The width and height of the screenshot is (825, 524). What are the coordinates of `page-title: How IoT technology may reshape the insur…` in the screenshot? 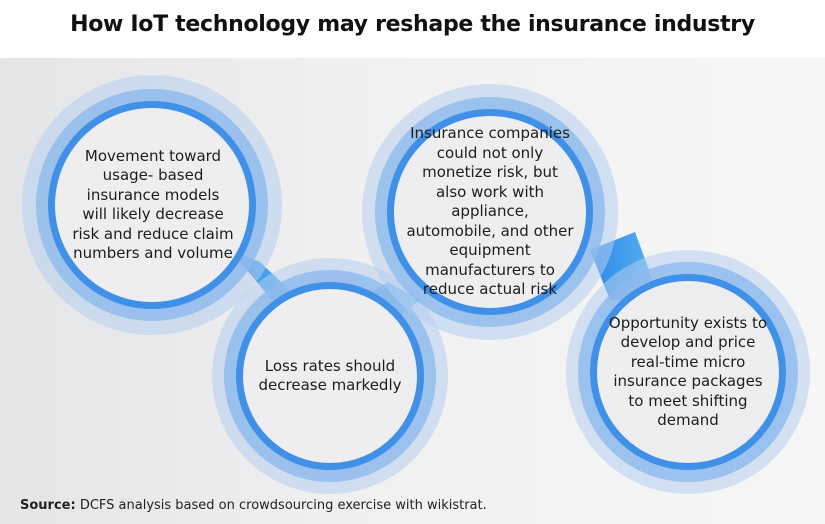 It's located at (412, 24).